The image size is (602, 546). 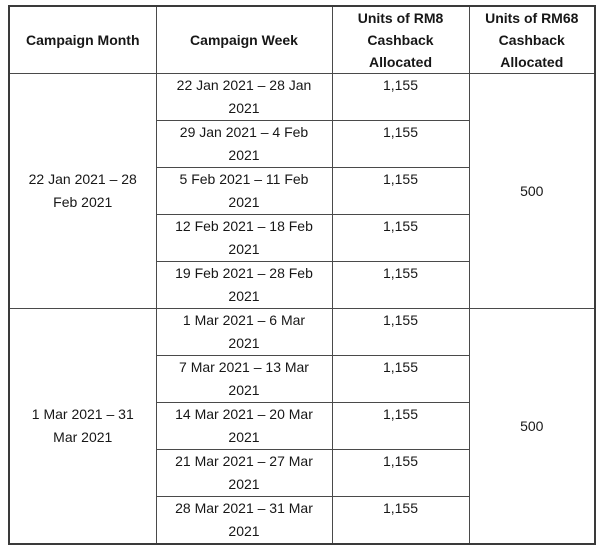 I want to click on month-label-line1: 22 Jan 2021 – 28, so click(x=82, y=179).